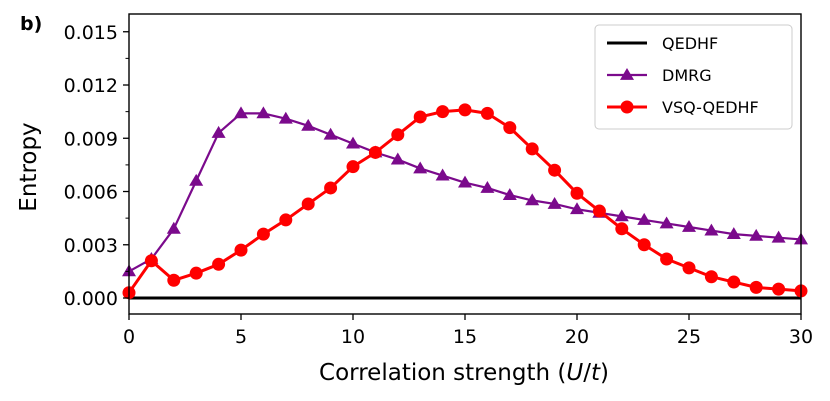 The image size is (830, 401). I want to click on x-axis-title-t: t, so click(596, 373).